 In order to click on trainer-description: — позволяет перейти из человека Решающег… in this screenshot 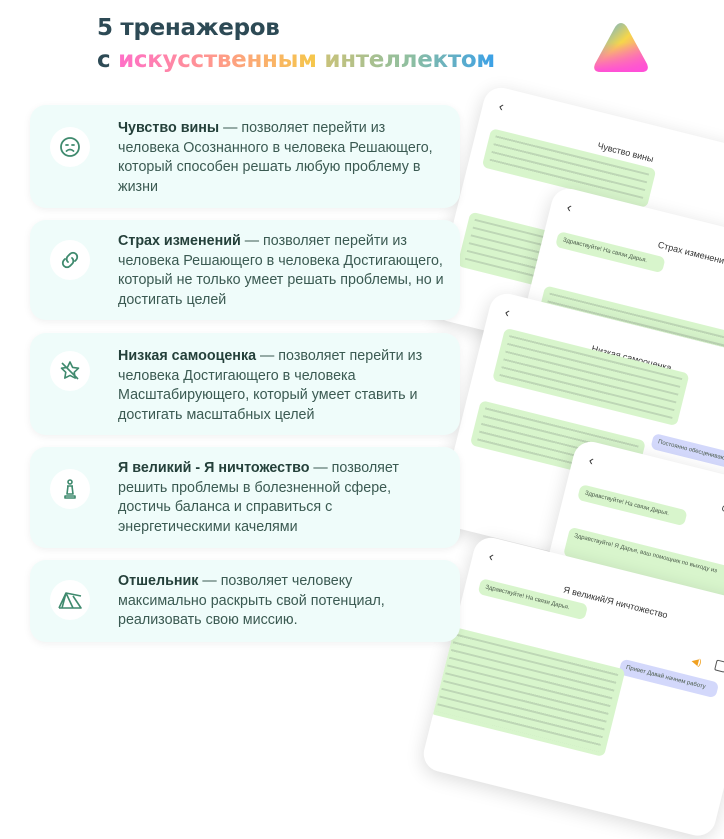, I will do `click(281, 270)`.